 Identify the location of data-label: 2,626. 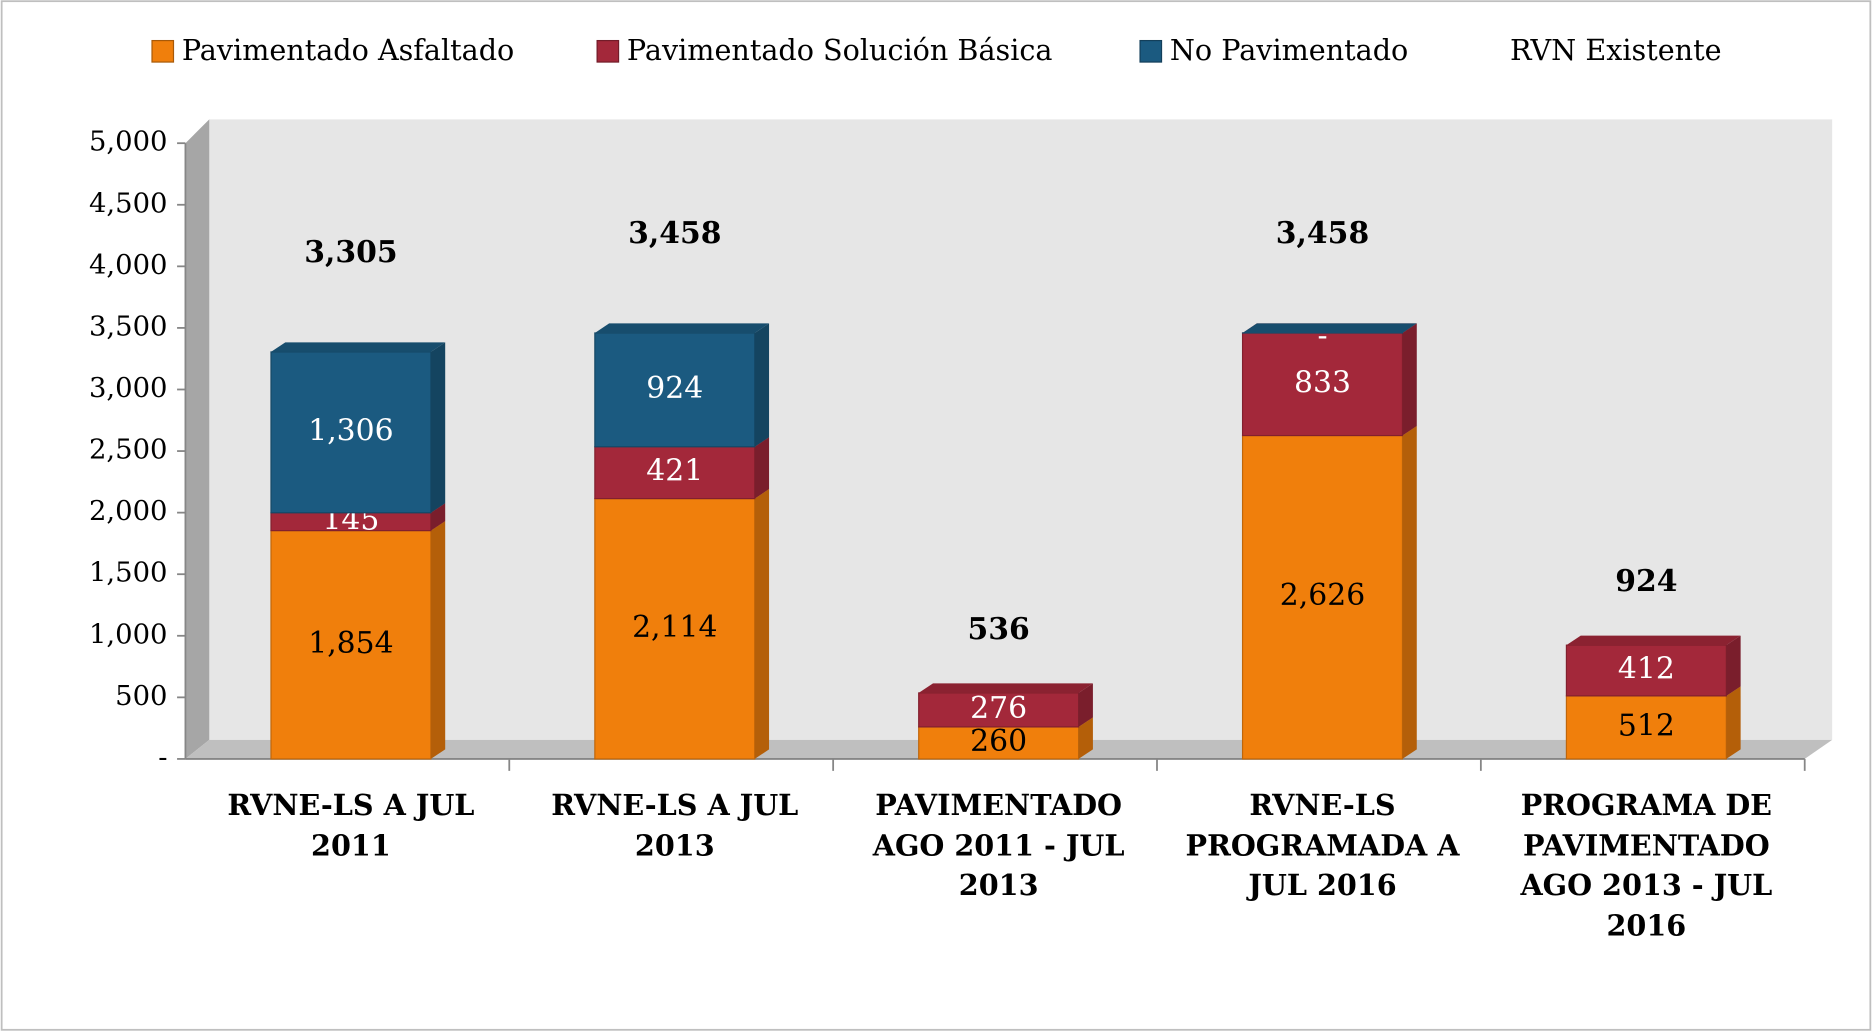
(1322, 595).